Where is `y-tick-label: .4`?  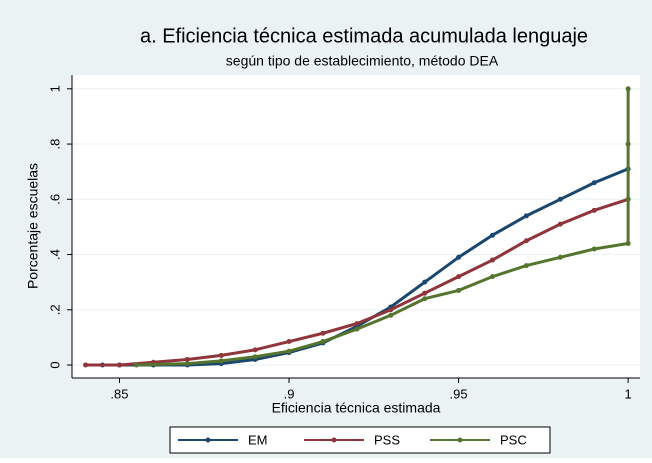 y-tick-label: .4 is located at coordinates (54, 254).